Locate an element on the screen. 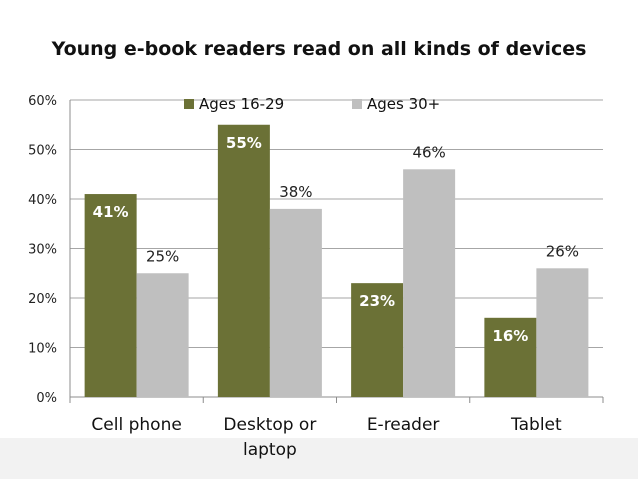  legend-label: Ages 30+ is located at coordinates (403, 104).